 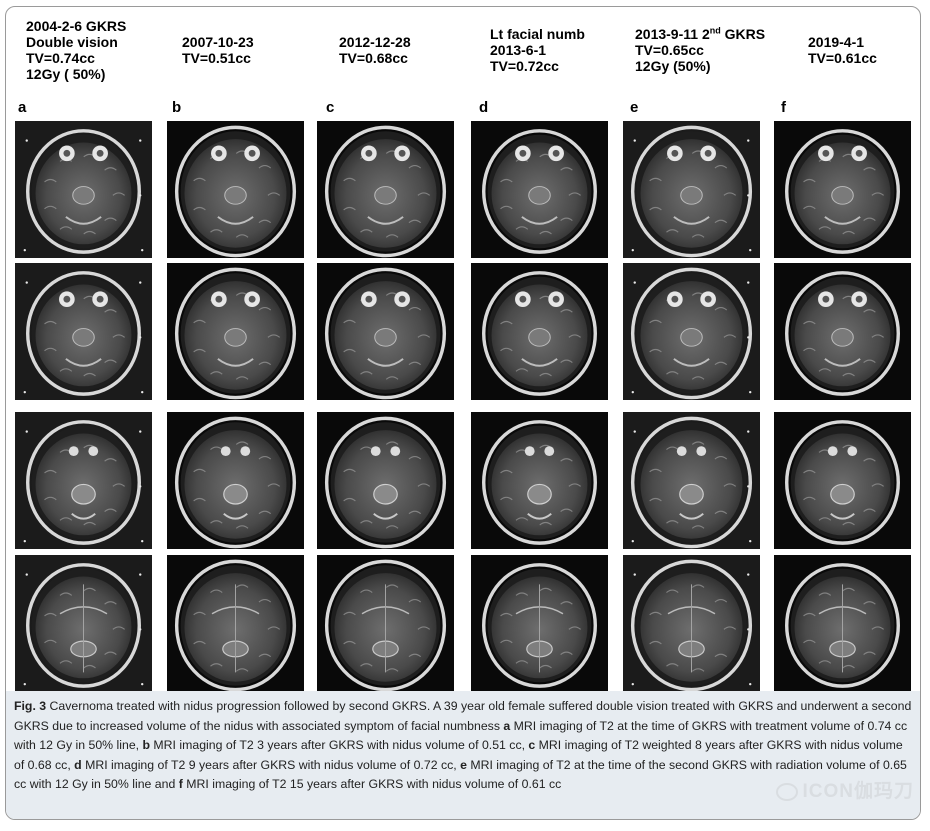 What do you see at coordinates (539, 189) in the screenshot?
I see `mri-scan-d-row1` at bounding box center [539, 189].